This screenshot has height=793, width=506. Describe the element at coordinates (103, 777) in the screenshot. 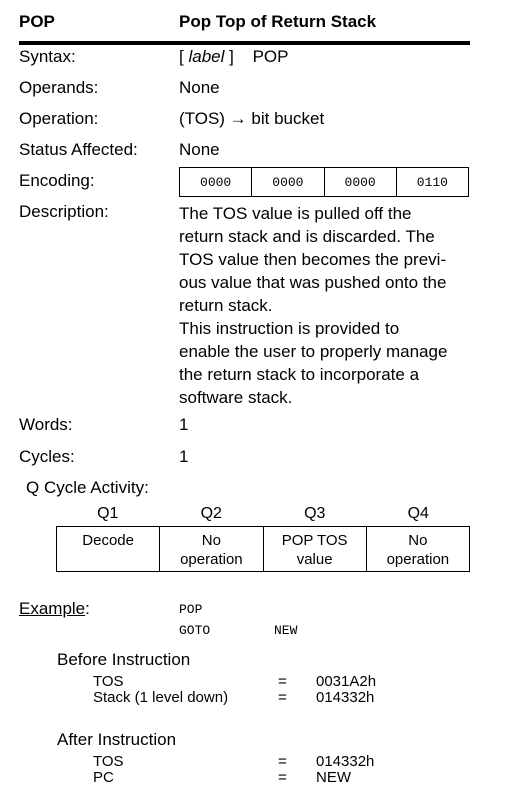

I see `after-row-name: PC` at that location.